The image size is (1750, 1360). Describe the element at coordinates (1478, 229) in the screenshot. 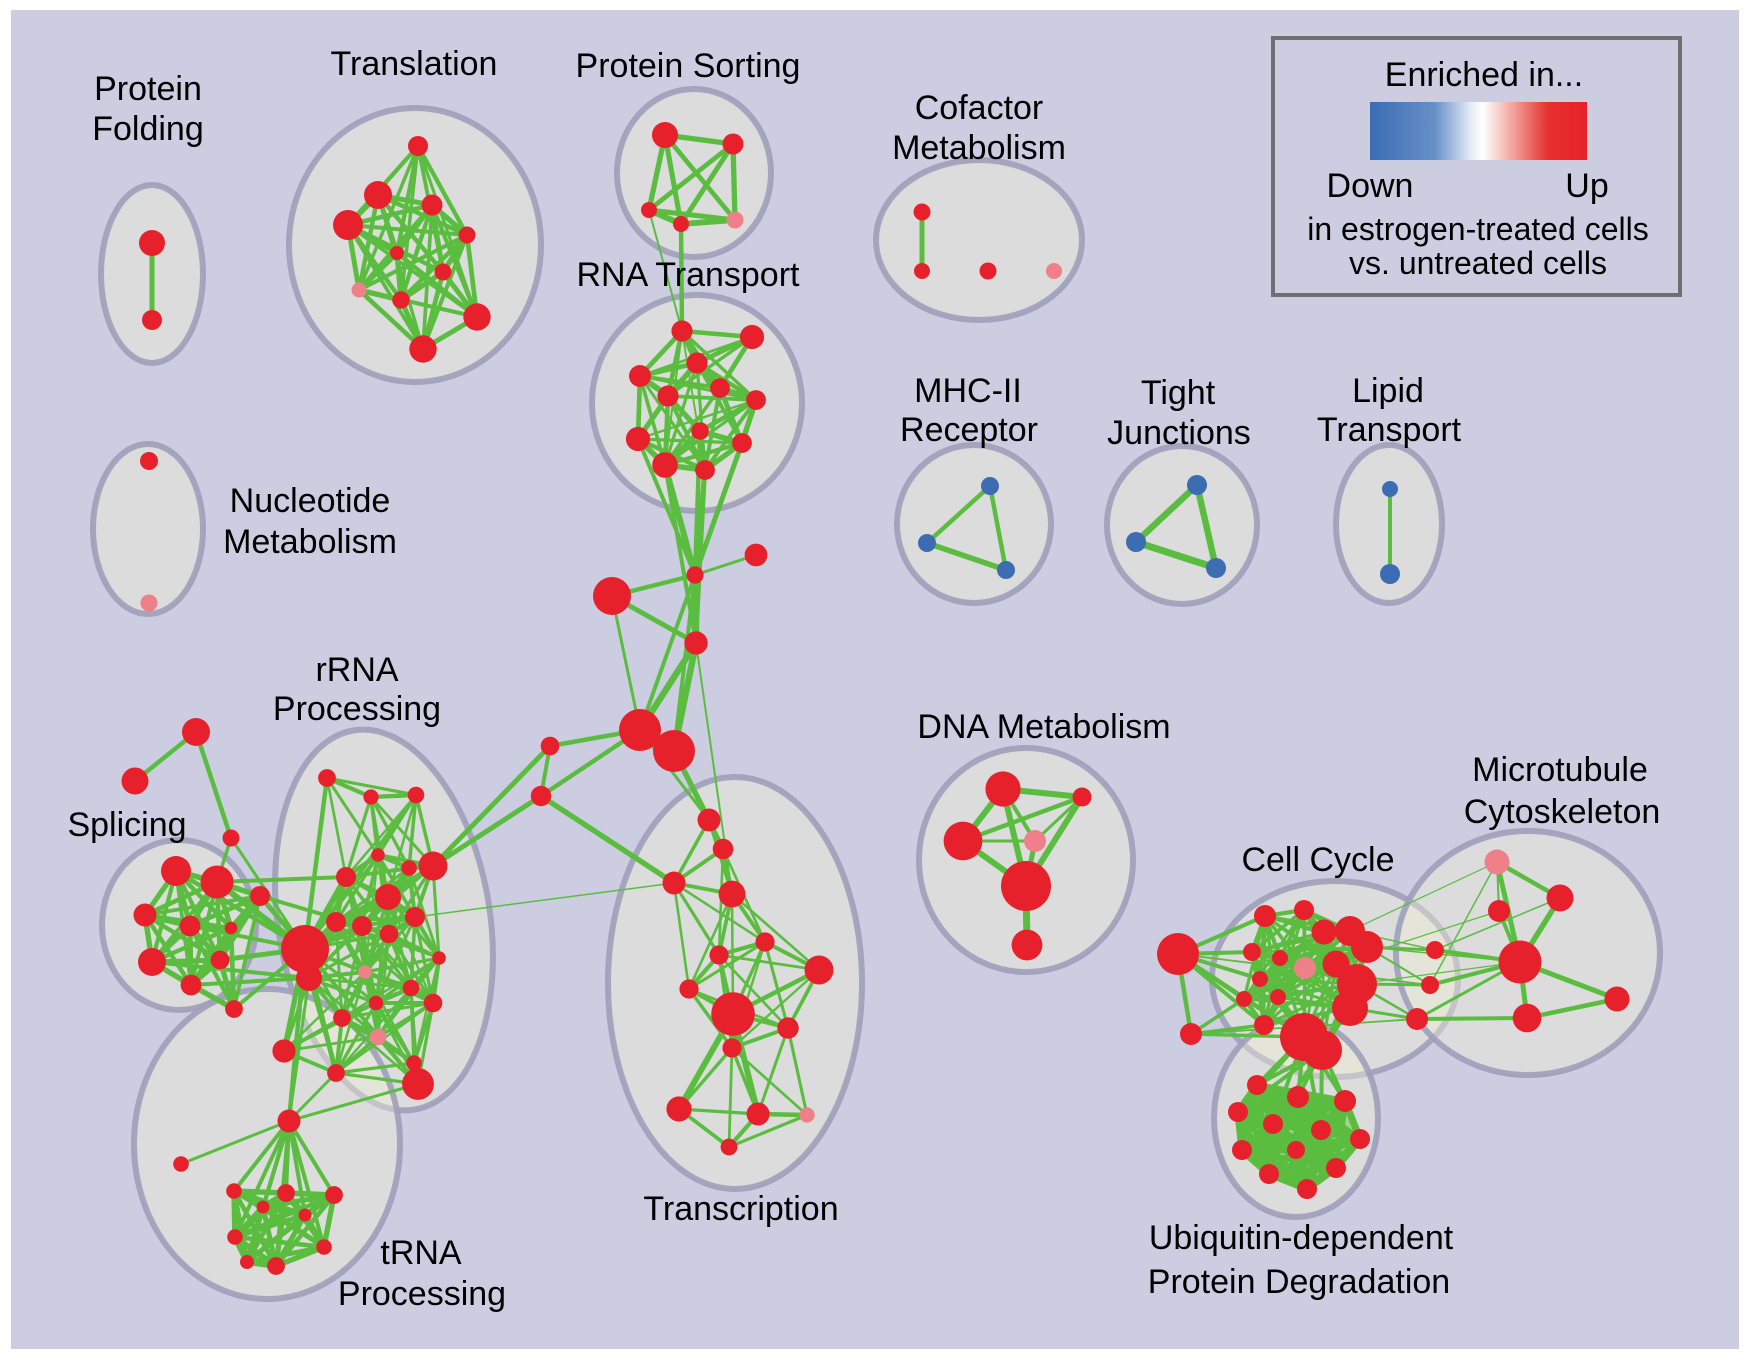

I see `svg-text: in estrogen-treated cells` at that location.